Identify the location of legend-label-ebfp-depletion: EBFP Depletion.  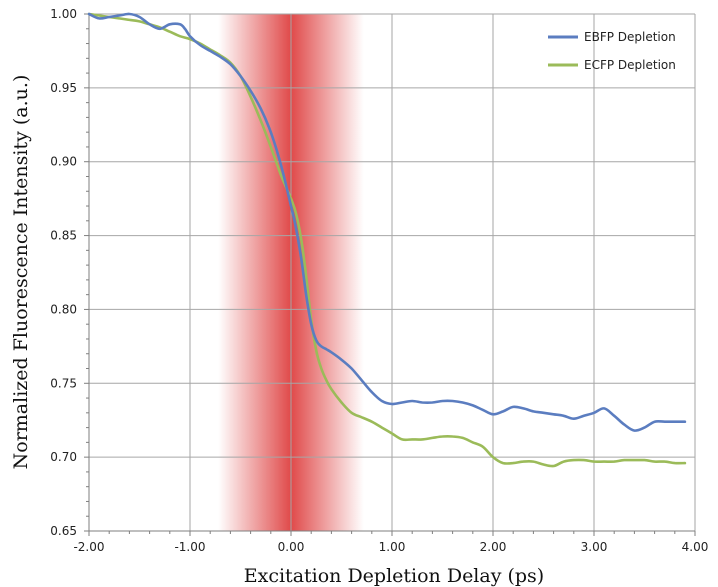
(630, 37).